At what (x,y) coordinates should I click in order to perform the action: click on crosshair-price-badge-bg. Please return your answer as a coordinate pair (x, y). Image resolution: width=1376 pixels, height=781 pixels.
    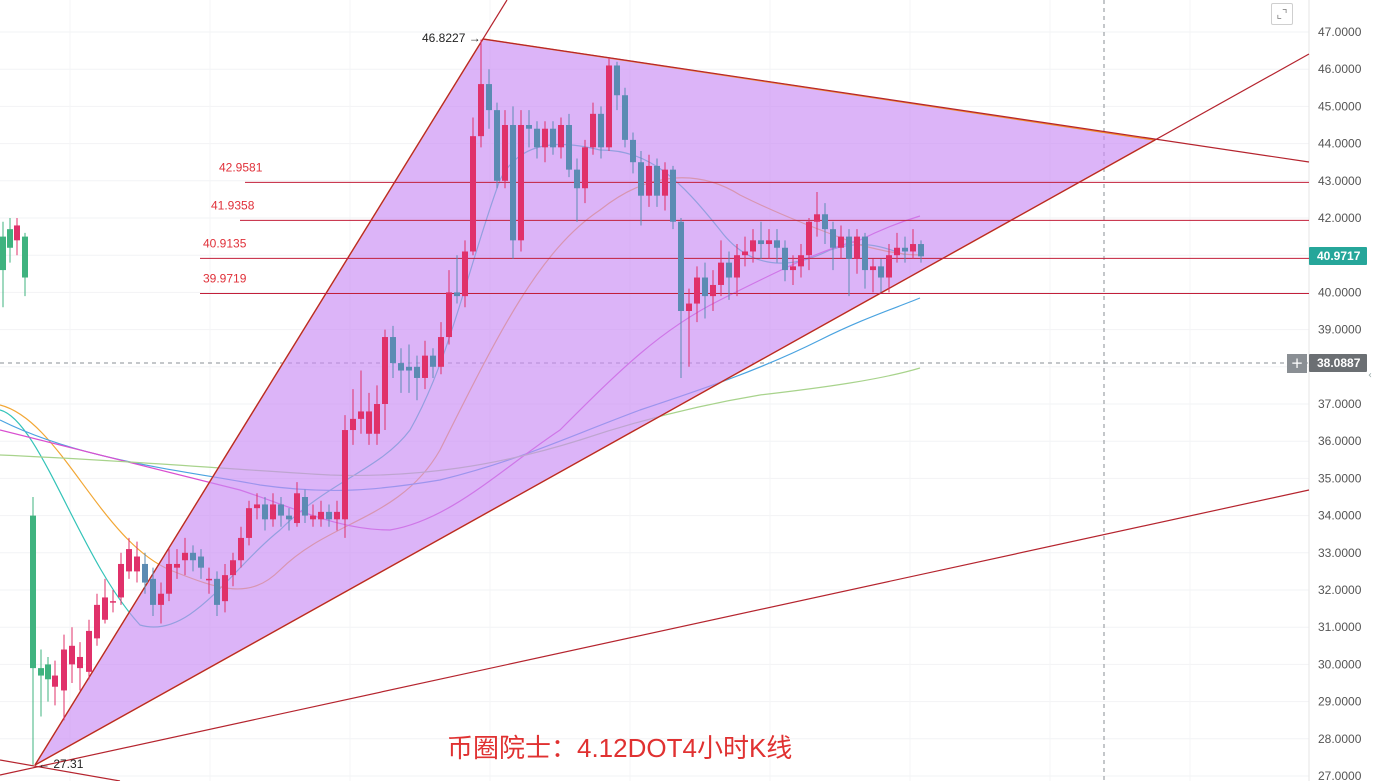
    Looking at the image, I should click on (1338, 363).